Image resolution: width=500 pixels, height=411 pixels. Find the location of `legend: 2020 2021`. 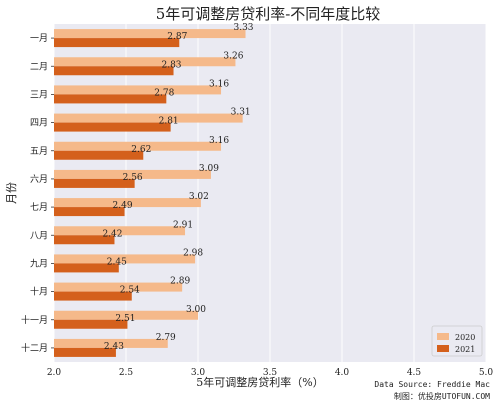

legend: 2020 2021 is located at coordinates (457, 341).